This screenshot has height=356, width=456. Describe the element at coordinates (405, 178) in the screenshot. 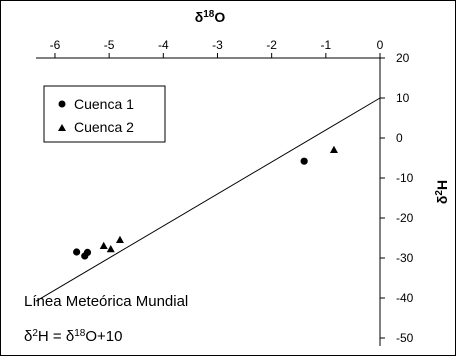

I see `y-tick-label: -10` at that location.